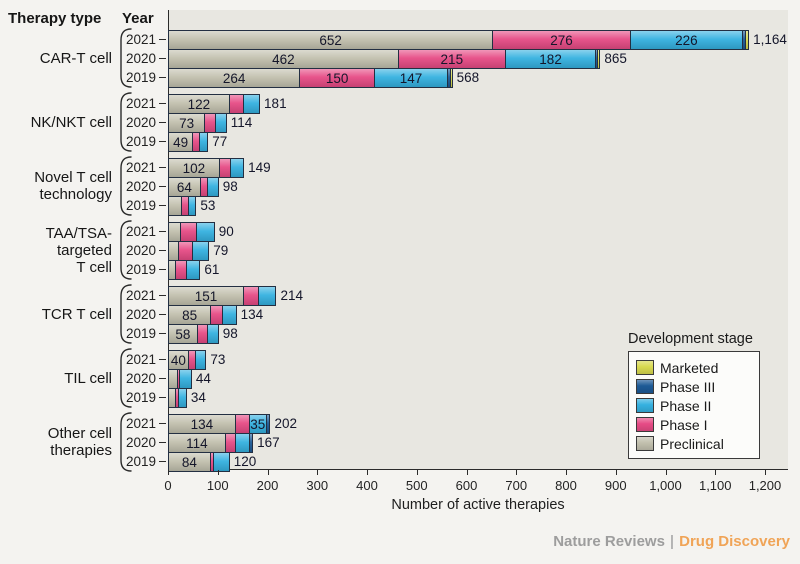  Describe the element at coordinates (566, 485) in the screenshot. I see `x-tick-label: 800` at that location.